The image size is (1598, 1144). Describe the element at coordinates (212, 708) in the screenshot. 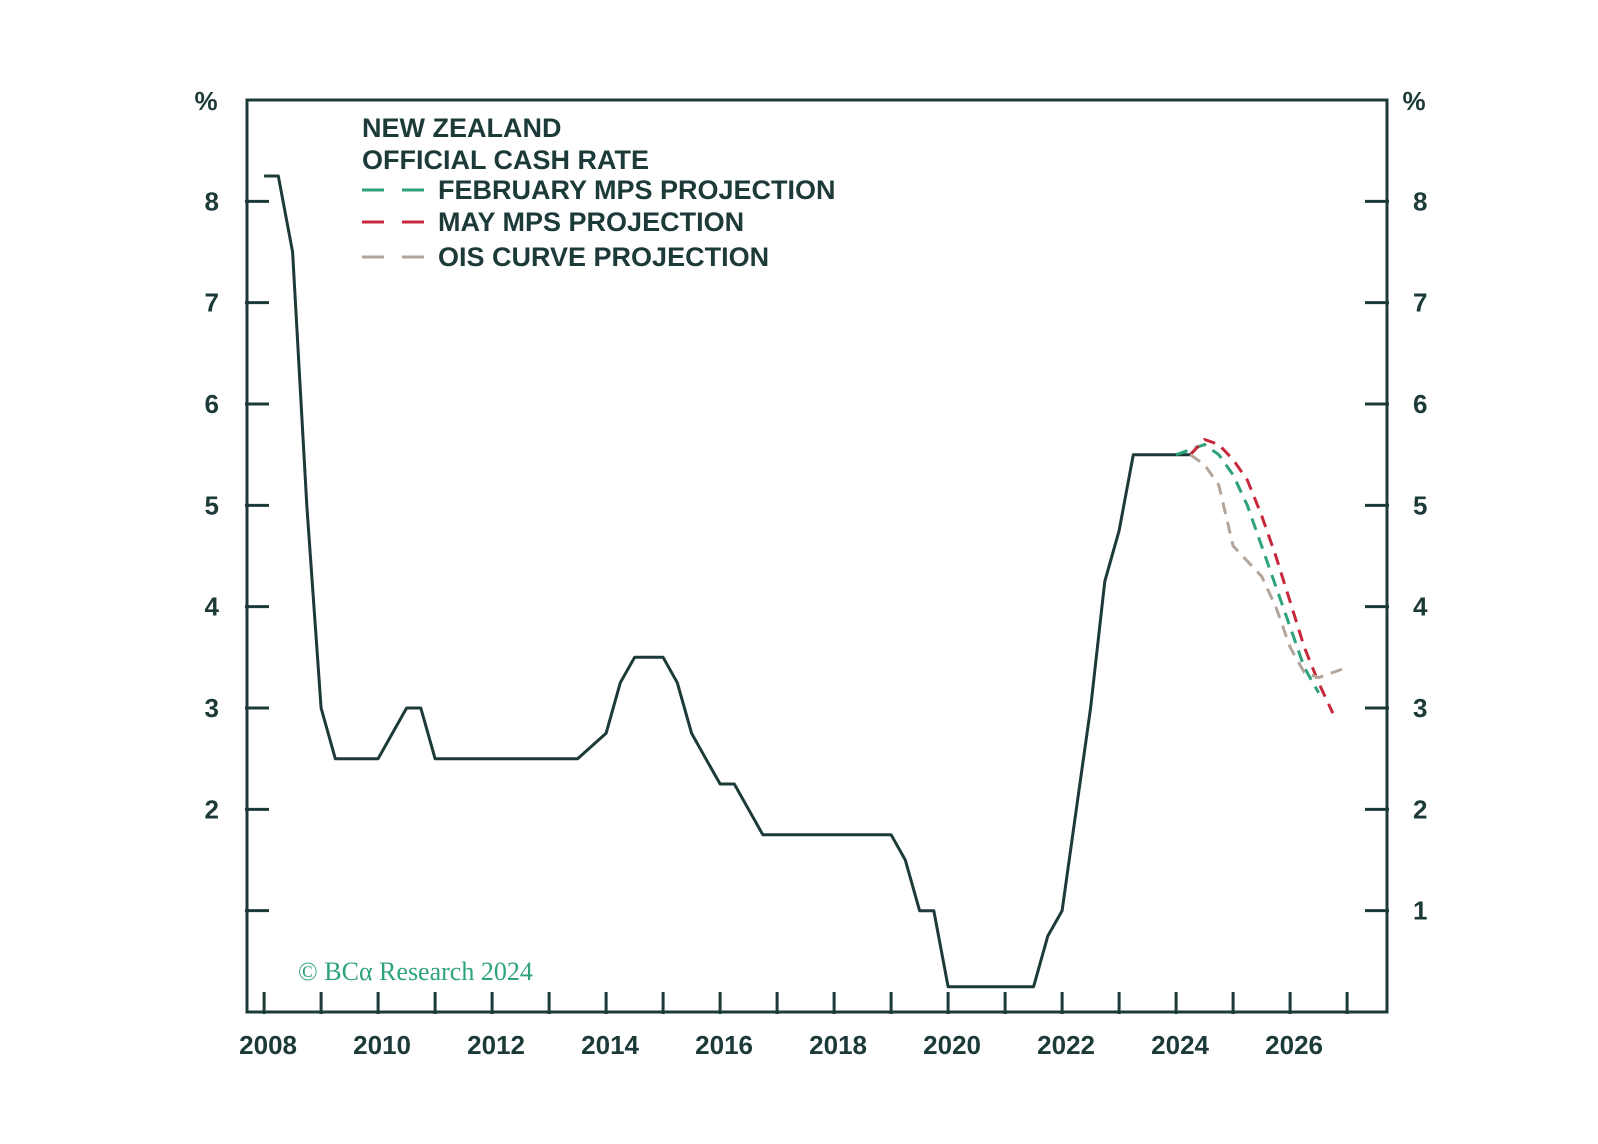

I see `y-tick-label-left: 3` at that location.